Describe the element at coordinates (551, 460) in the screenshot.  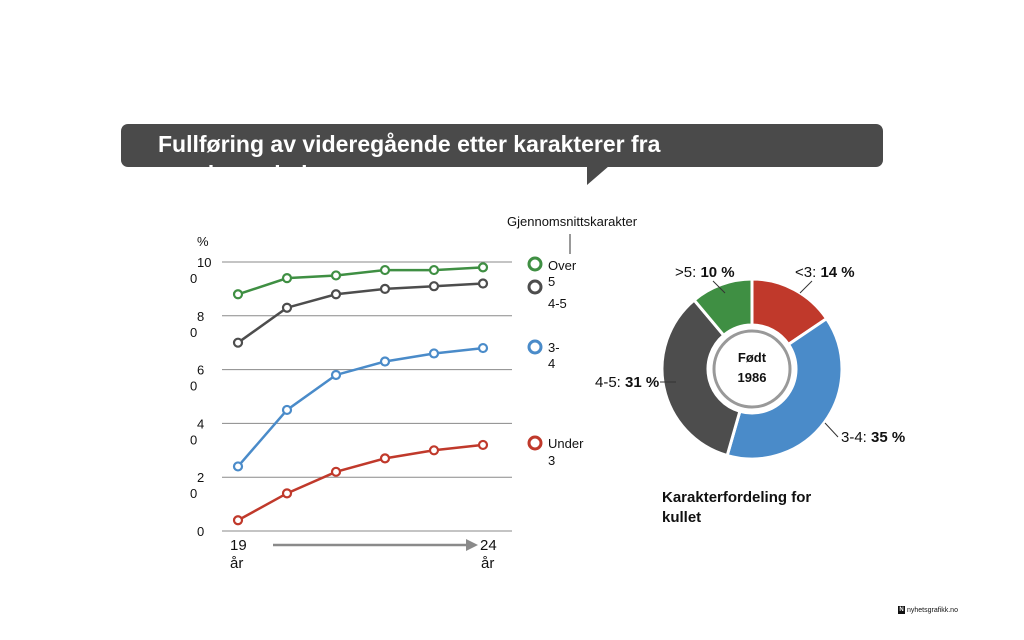
I see `legend-label-under3: 3` at that location.